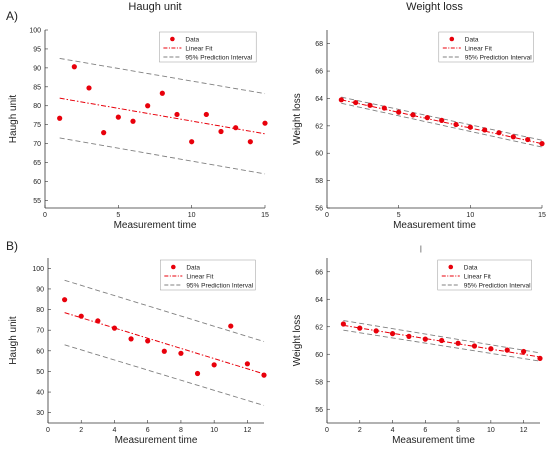 This screenshot has width=550, height=470. I want to click on y-tick-label: 85, so click(37, 87).